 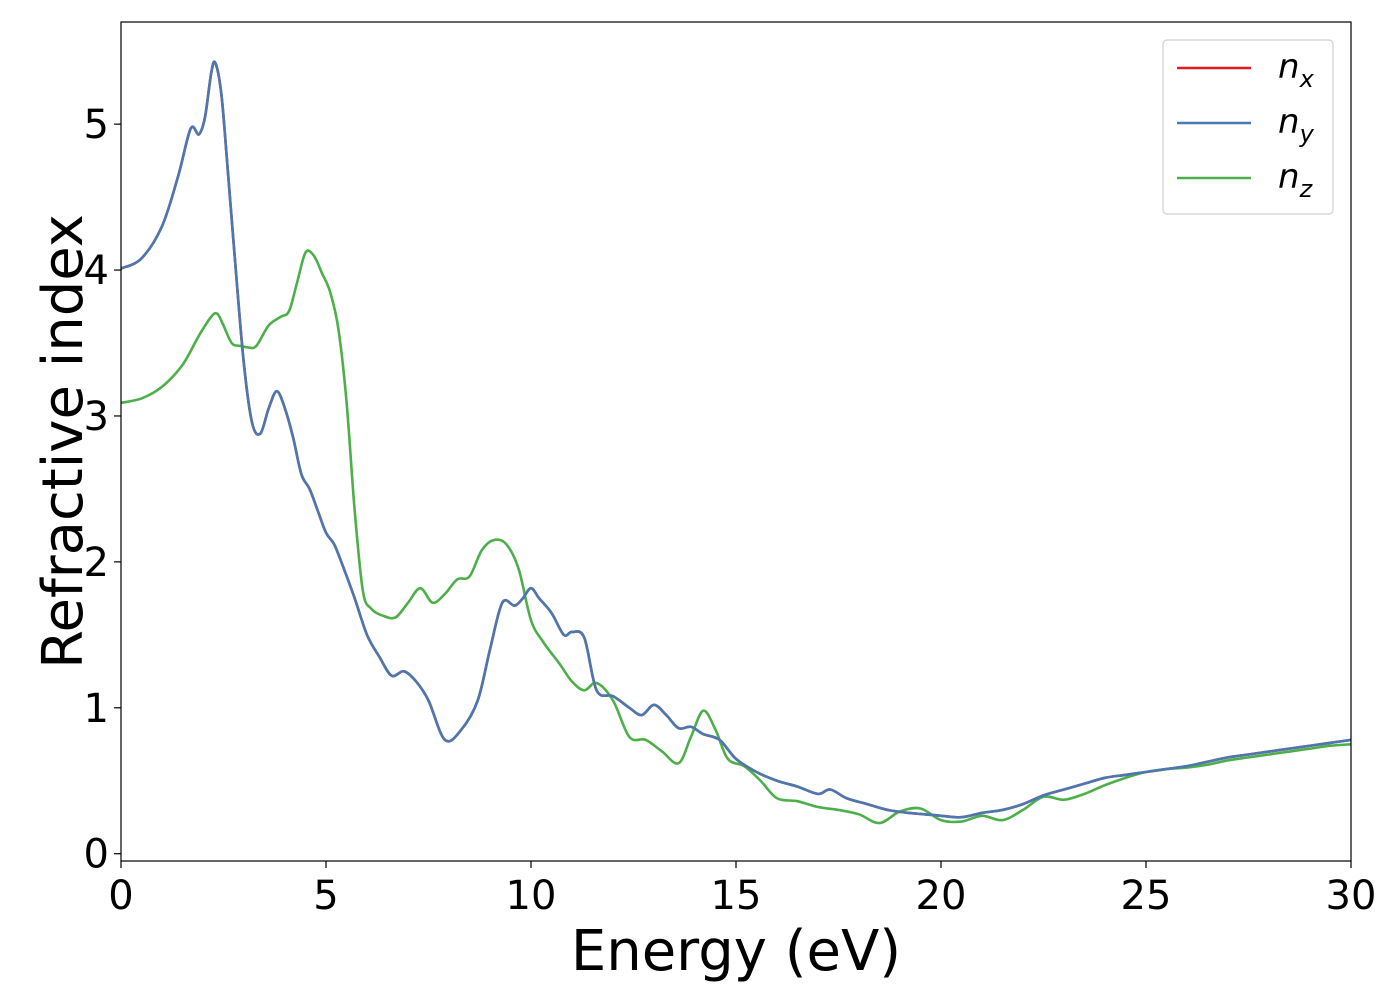 What do you see at coordinates (96, 855) in the screenshot?
I see `y-tick-label: 0` at bounding box center [96, 855].